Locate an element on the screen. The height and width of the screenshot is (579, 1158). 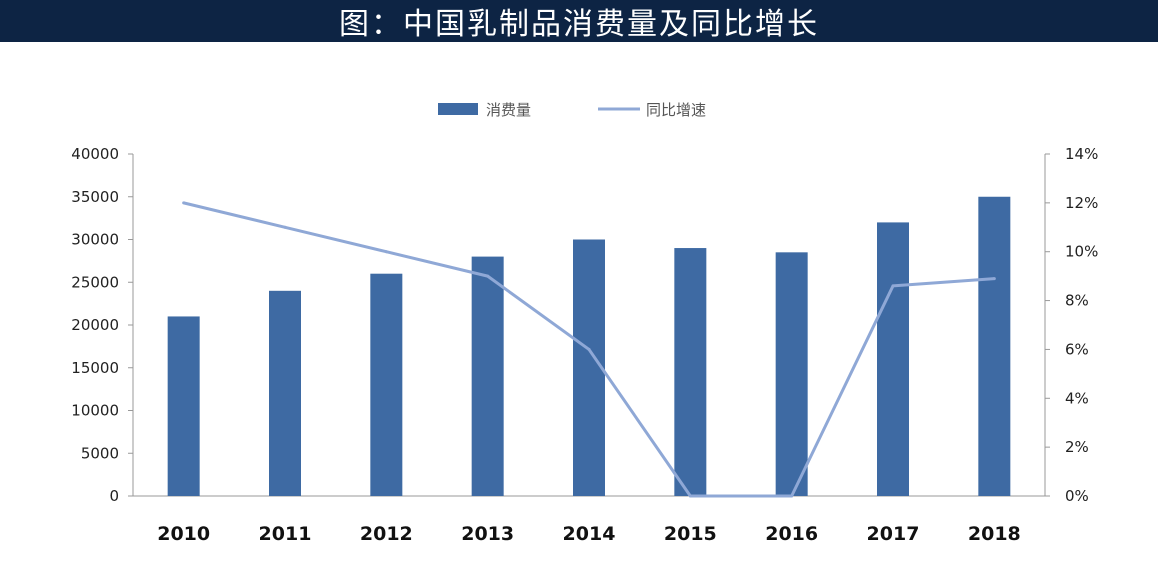
left-tick-label: 30000 is located at coordinates (95, 240).